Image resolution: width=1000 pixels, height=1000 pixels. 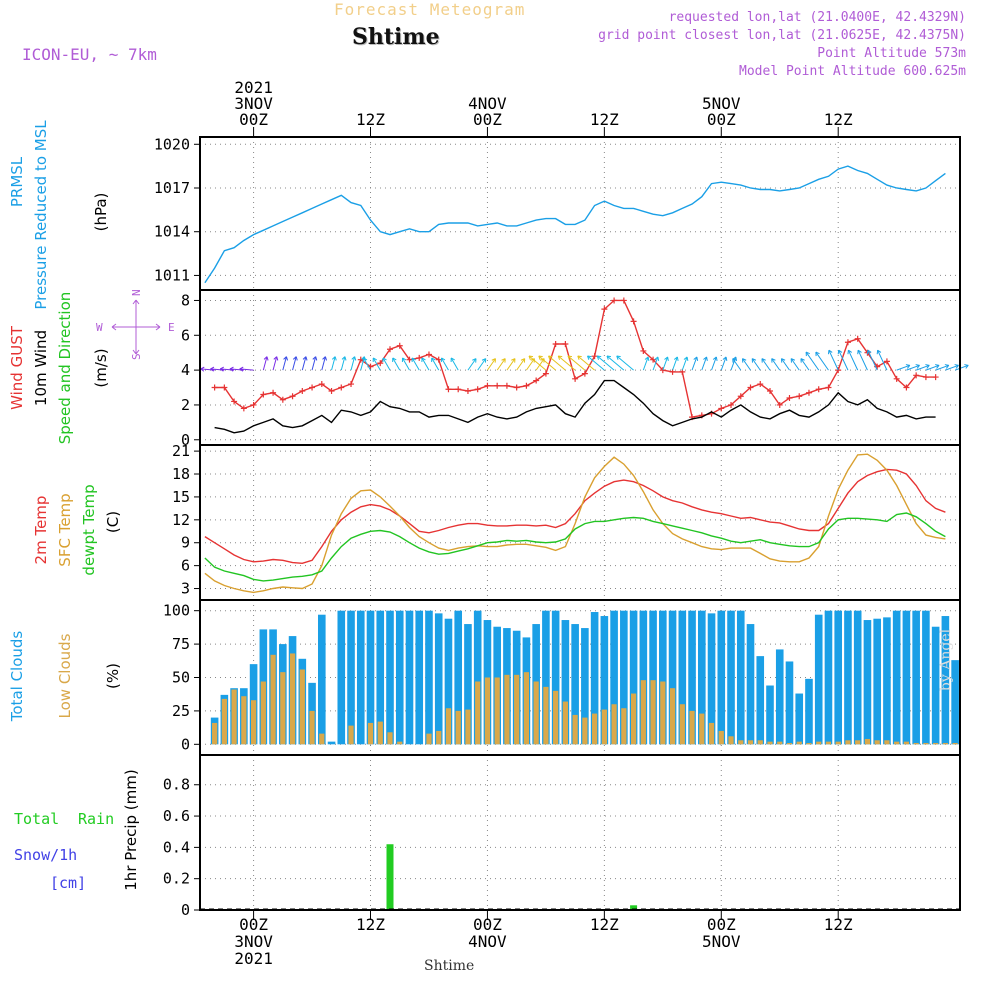 What do you see at coordinates (185, 370) in the screenshot?
I see `ytick-label-wind: 4` at bounding box center [185, 370].